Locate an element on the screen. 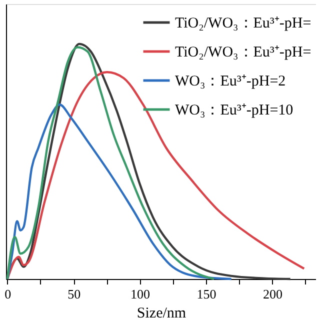  x-tick-label: 50 is located at coordinates (74, 294).